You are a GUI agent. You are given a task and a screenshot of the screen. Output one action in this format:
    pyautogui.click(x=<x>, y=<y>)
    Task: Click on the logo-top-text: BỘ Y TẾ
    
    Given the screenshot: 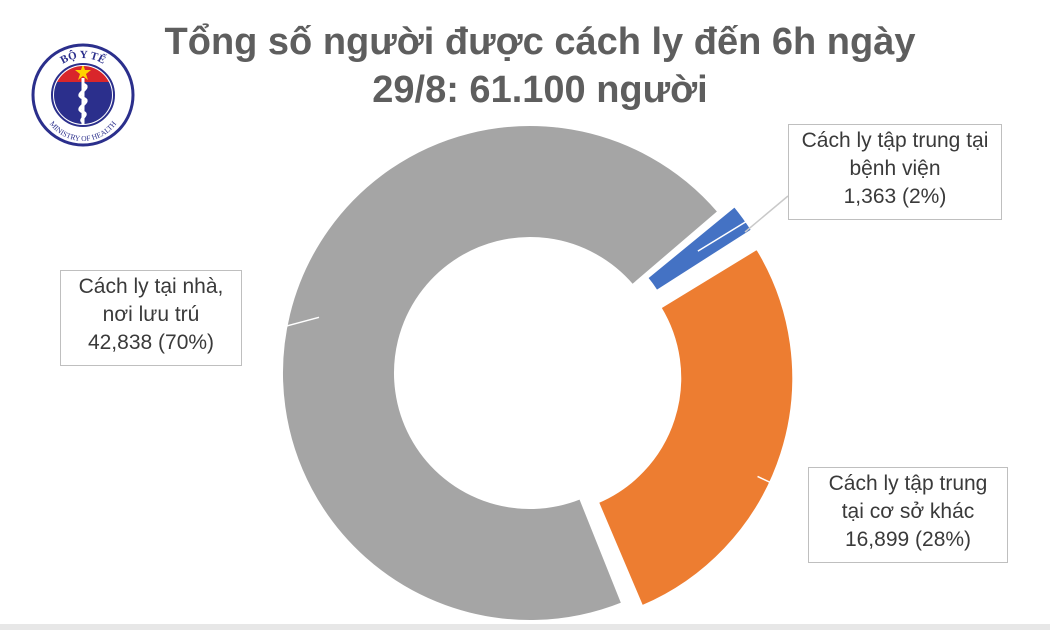 What is the action you would take?
    pyautogui.click(x=83, y=57)
    